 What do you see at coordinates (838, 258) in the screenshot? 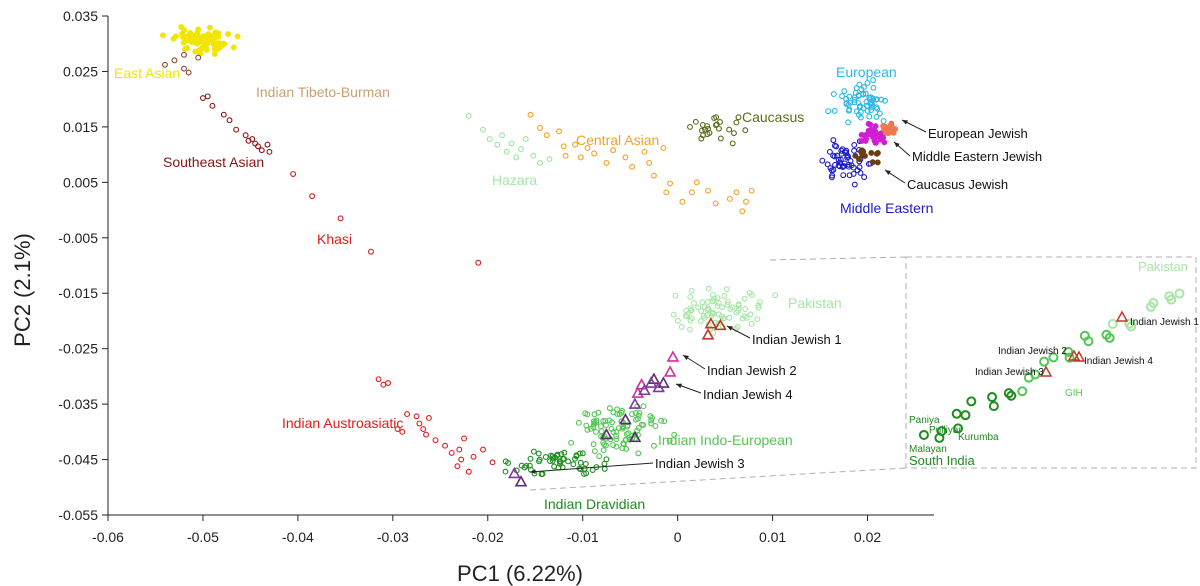
I see `zoom-line-top` at bounding box center [838, 258].